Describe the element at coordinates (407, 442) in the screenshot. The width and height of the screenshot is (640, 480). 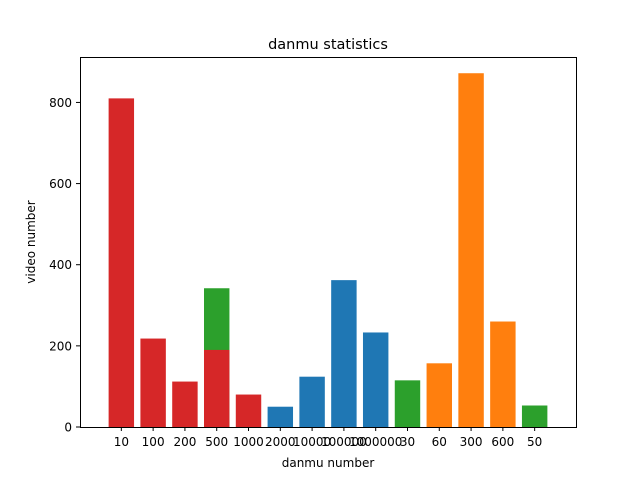
I see `x-tick-label: 30` at that location.